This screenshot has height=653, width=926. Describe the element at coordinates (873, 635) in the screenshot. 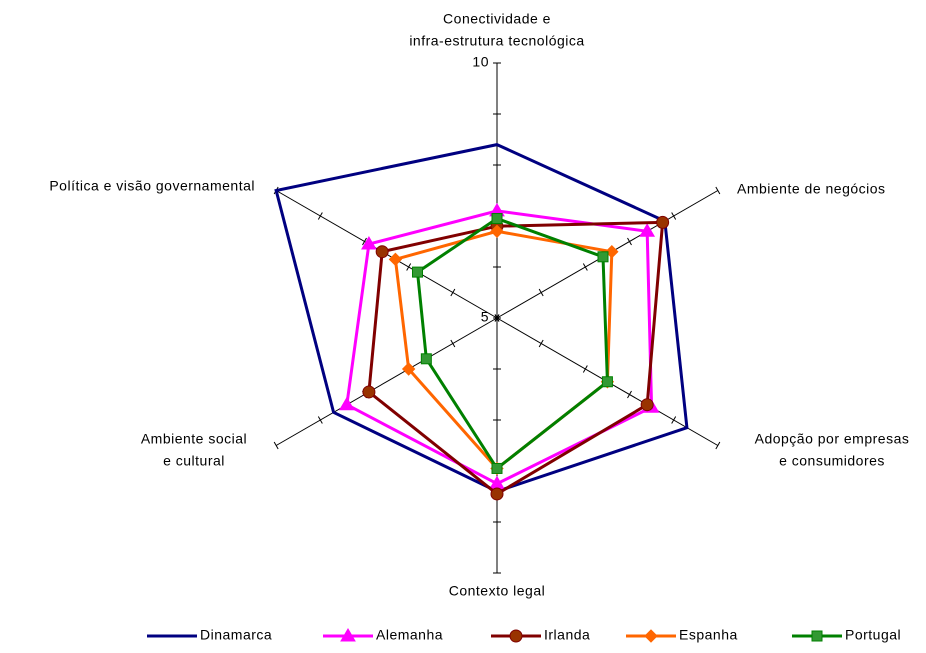

I see `legend-label: Portugal` at that location.